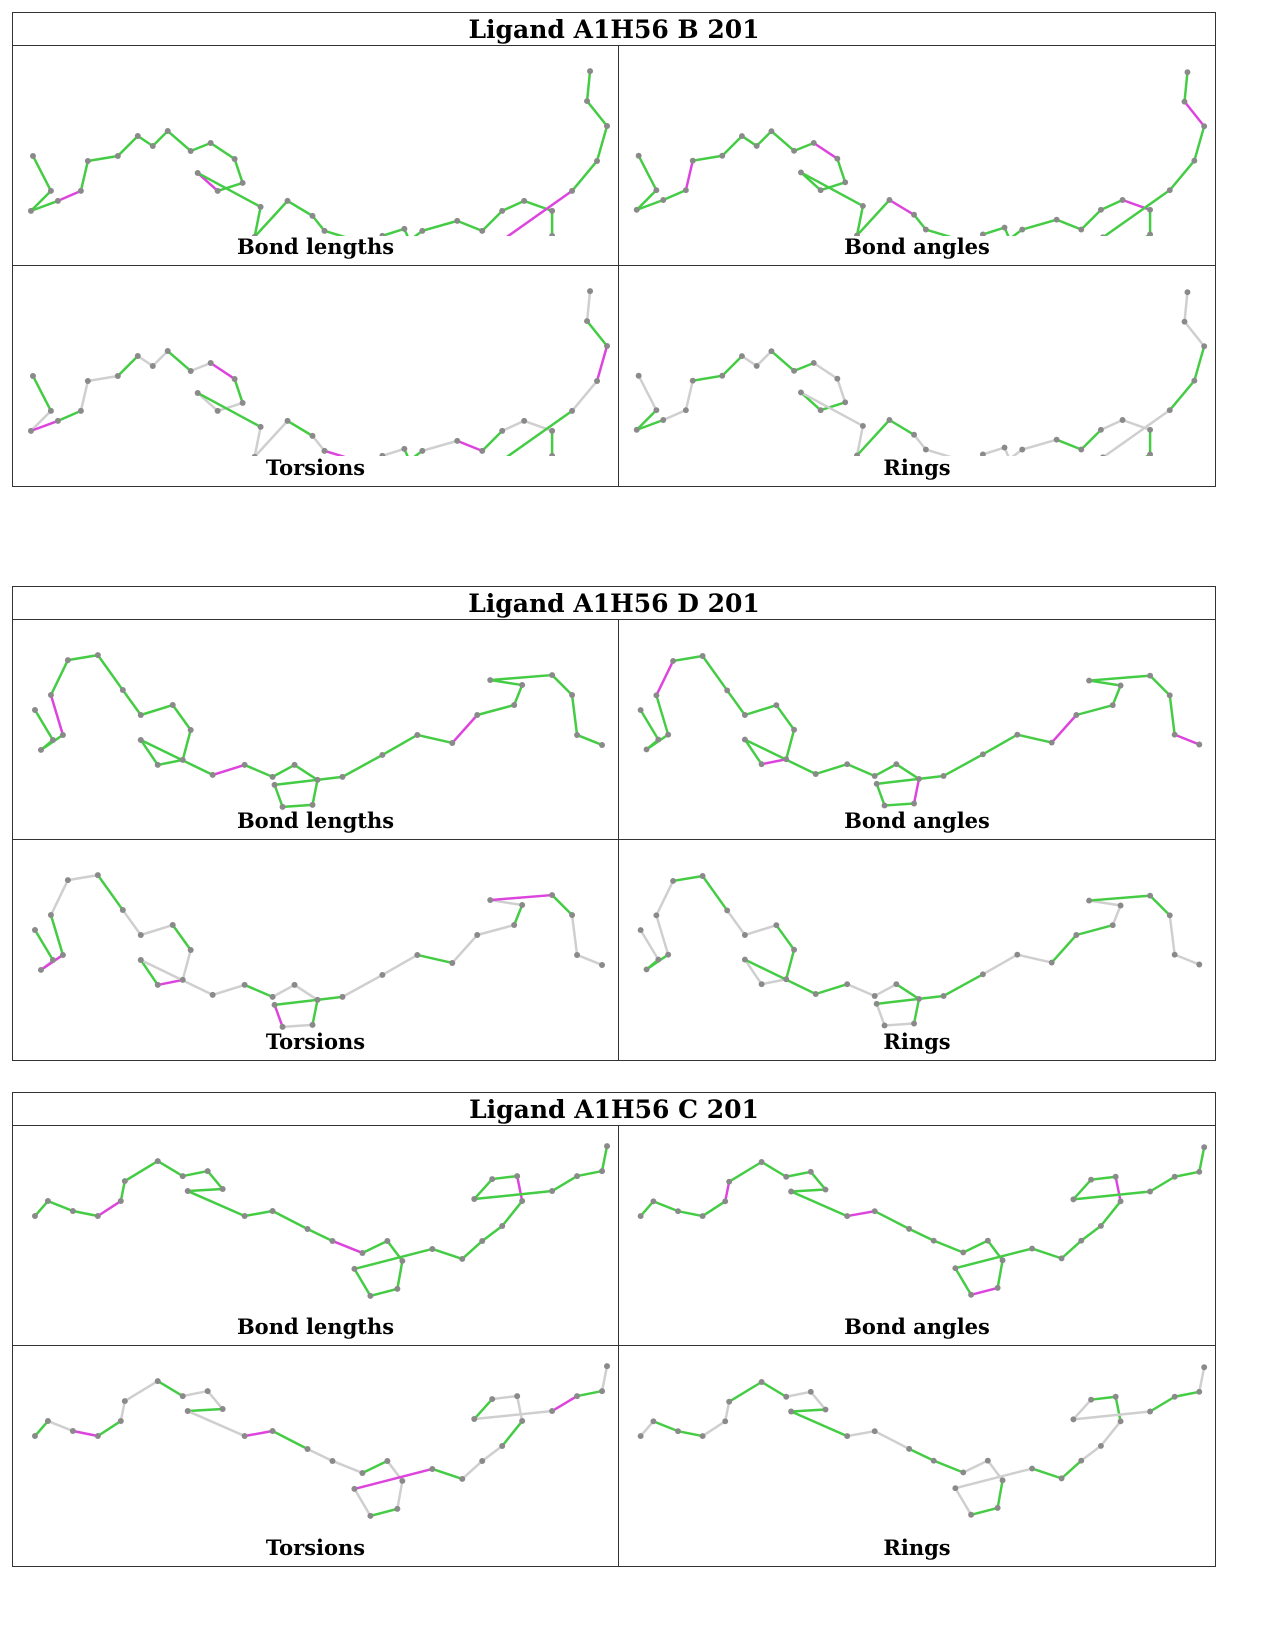 The width and height of the screenshot is (1276, 1645). What do you see at coordinates (315, 1547) in the screenshot?
I see `cell-caption: Torsions` at bounding box center [315, 1547].